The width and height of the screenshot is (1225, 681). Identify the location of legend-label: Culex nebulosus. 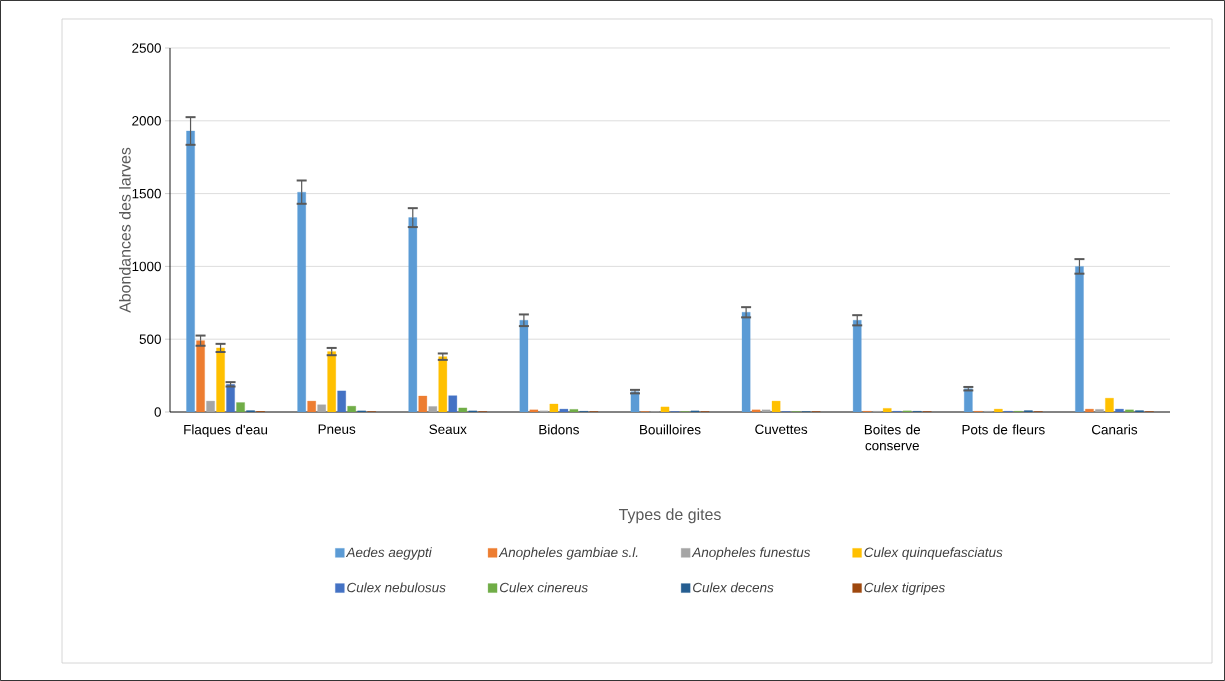
(396, 587).